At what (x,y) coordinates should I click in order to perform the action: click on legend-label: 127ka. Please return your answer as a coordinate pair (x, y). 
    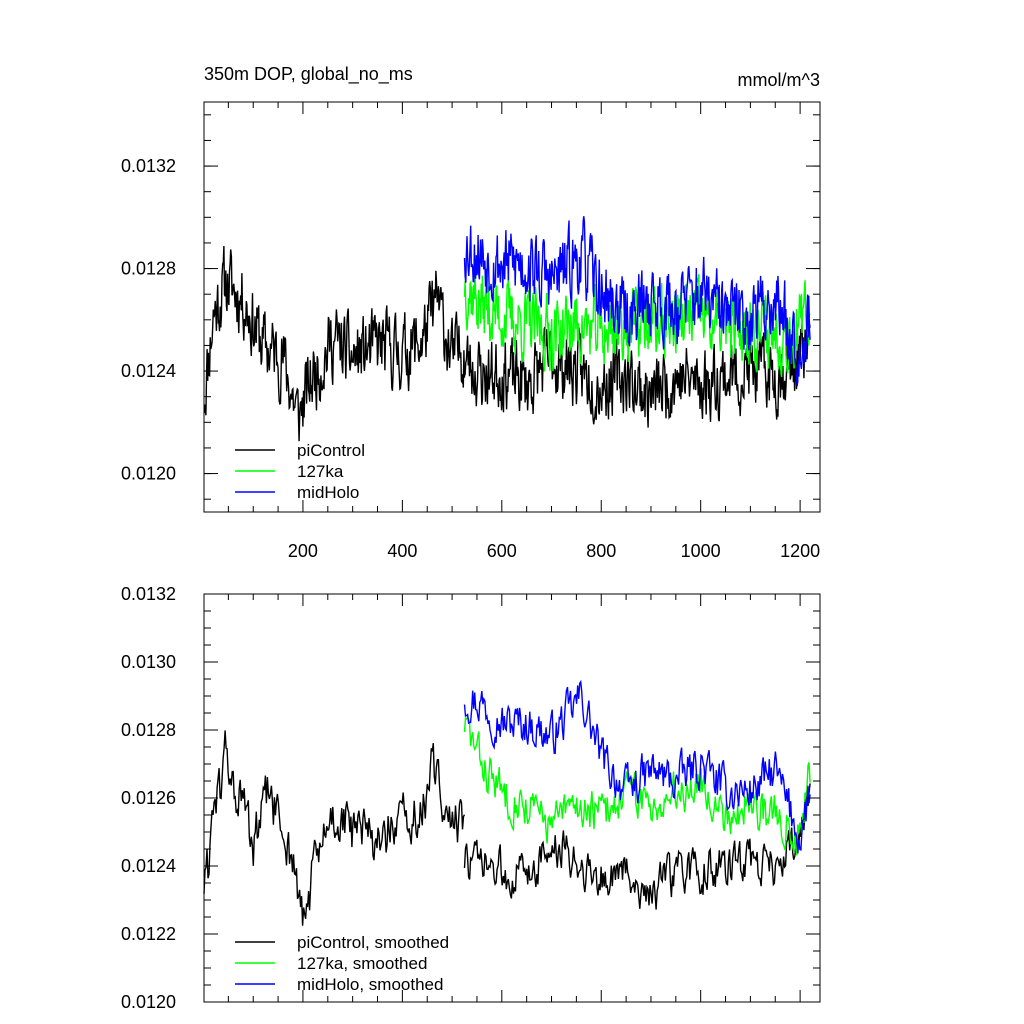
    Looking at the image, I should click on (320, 471).